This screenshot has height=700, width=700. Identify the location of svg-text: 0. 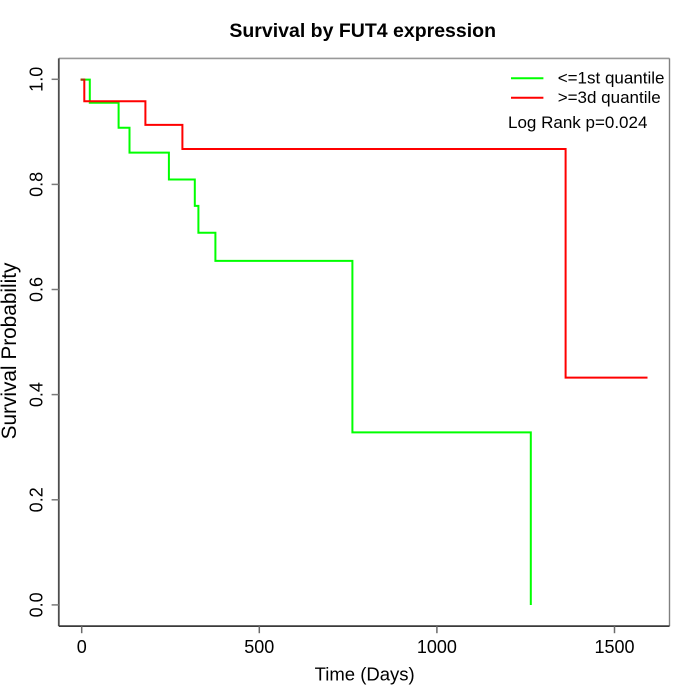
(82, 647).